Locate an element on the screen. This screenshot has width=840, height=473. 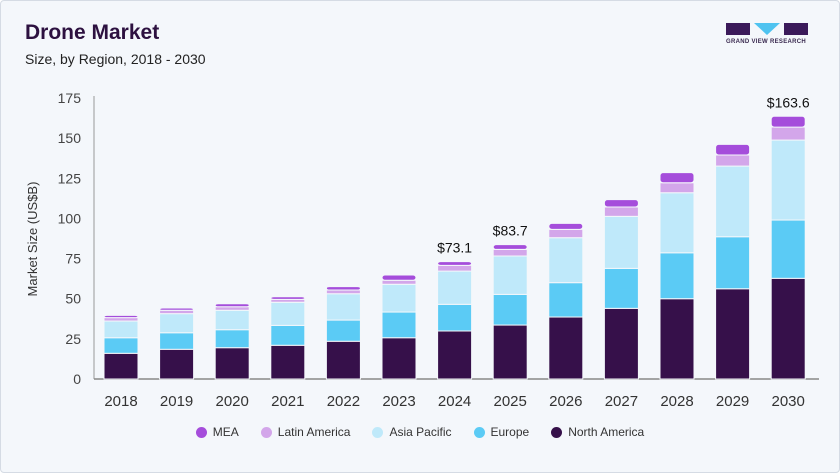
legend-label: North America is located at coordinates (606, 432).